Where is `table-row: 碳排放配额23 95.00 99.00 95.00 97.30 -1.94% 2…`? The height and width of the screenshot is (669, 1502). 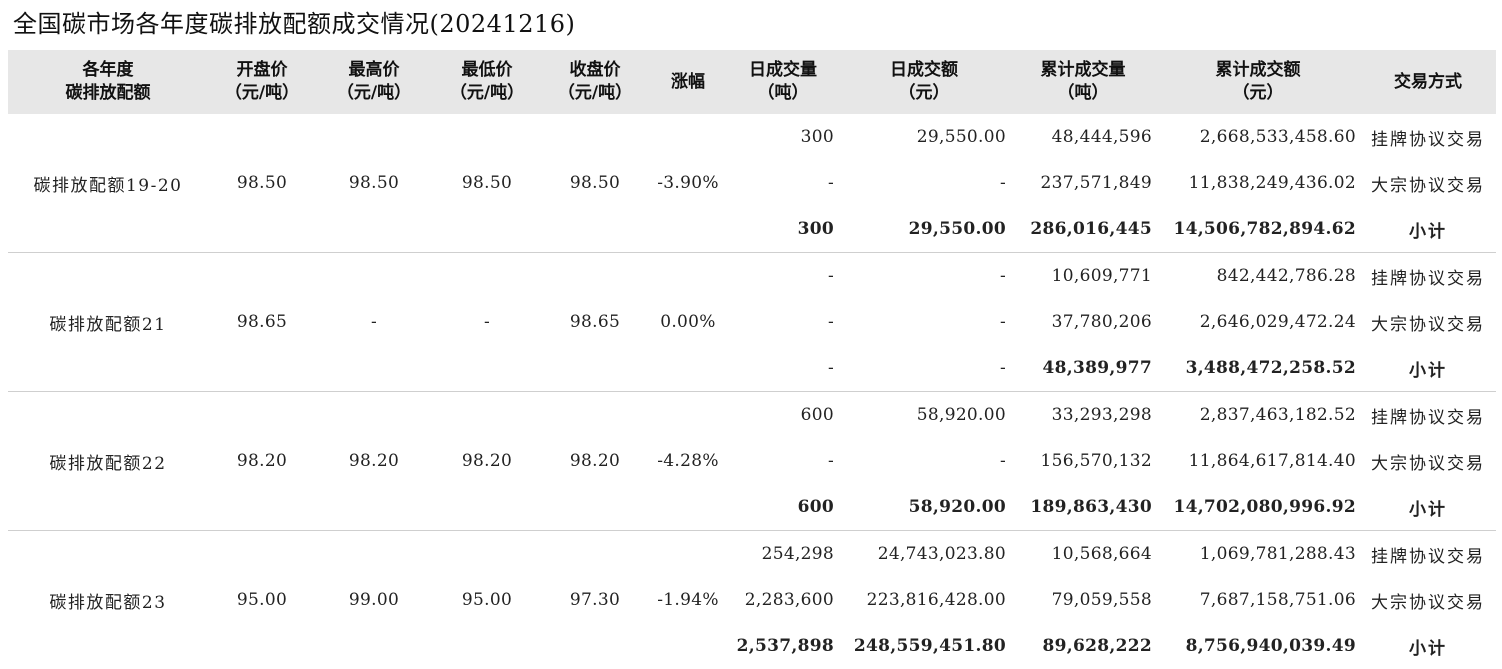 table-row: 碳排放配额23 95.00 99.00 95.00 97.30 -1.94% 2… is located at coordinates (752, 554).